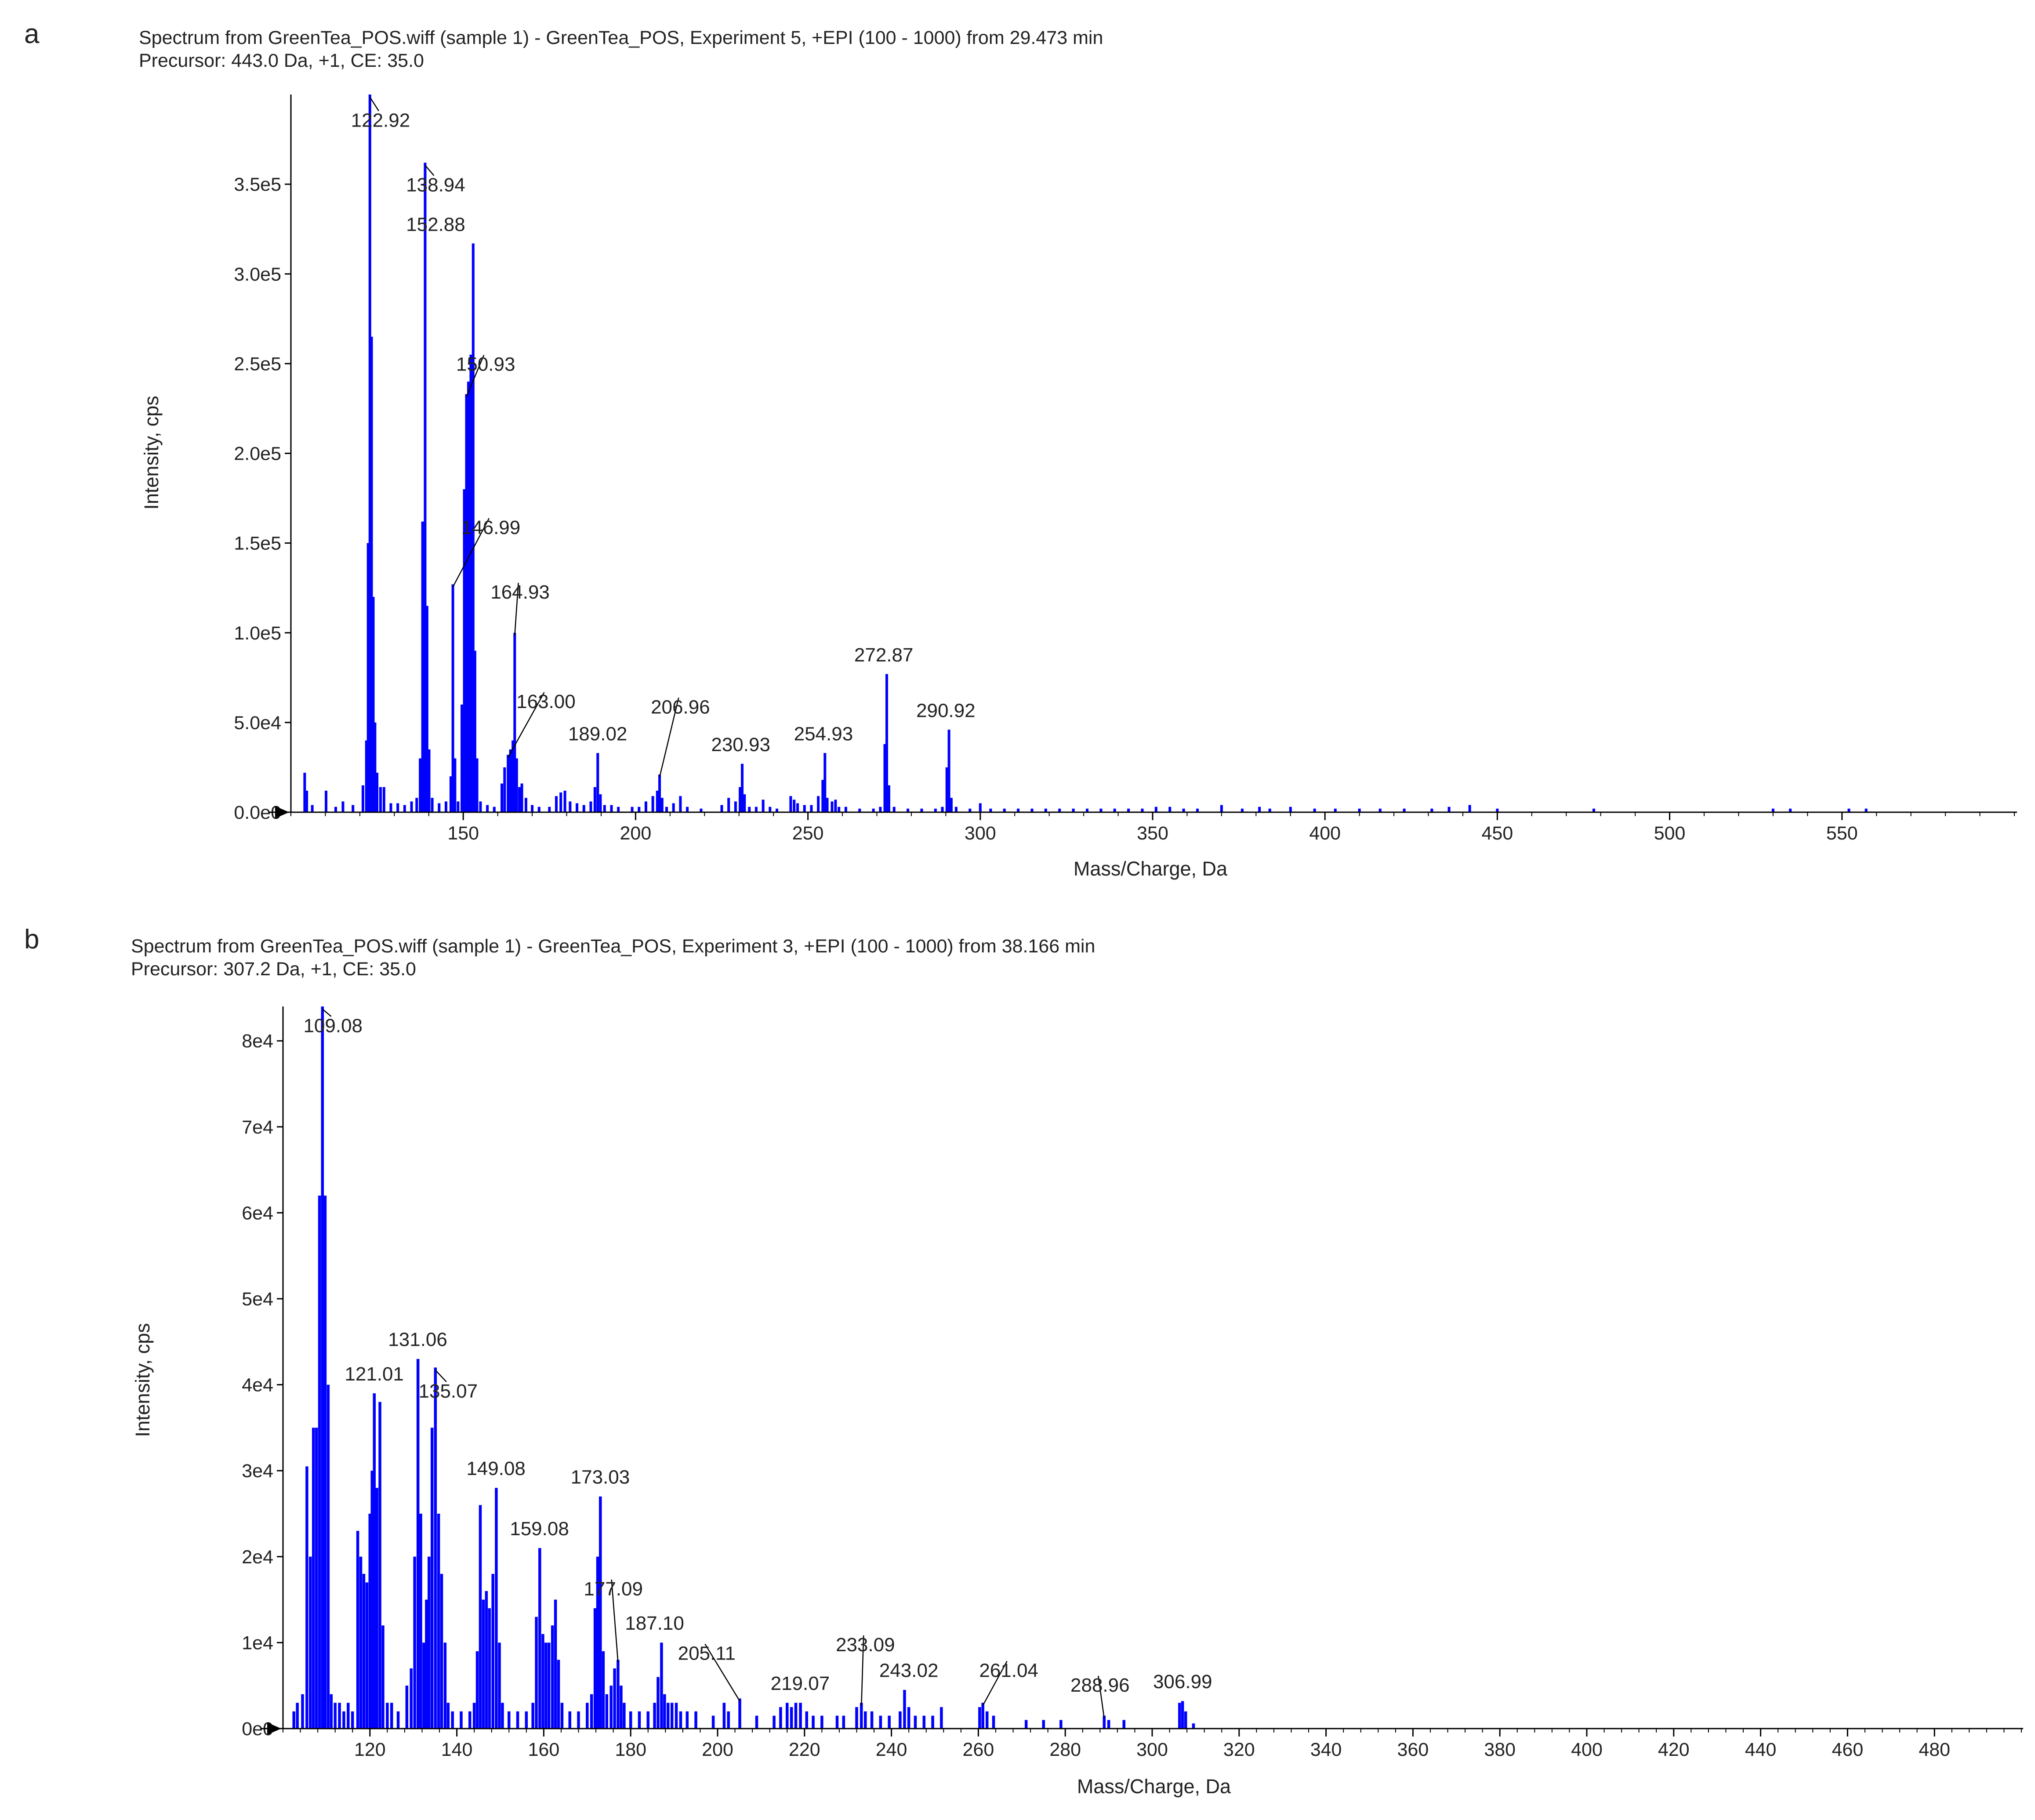 The width and height of the screenshot is (2035, 1820). I want to click on peak-leader-line, so click(327, 1013).